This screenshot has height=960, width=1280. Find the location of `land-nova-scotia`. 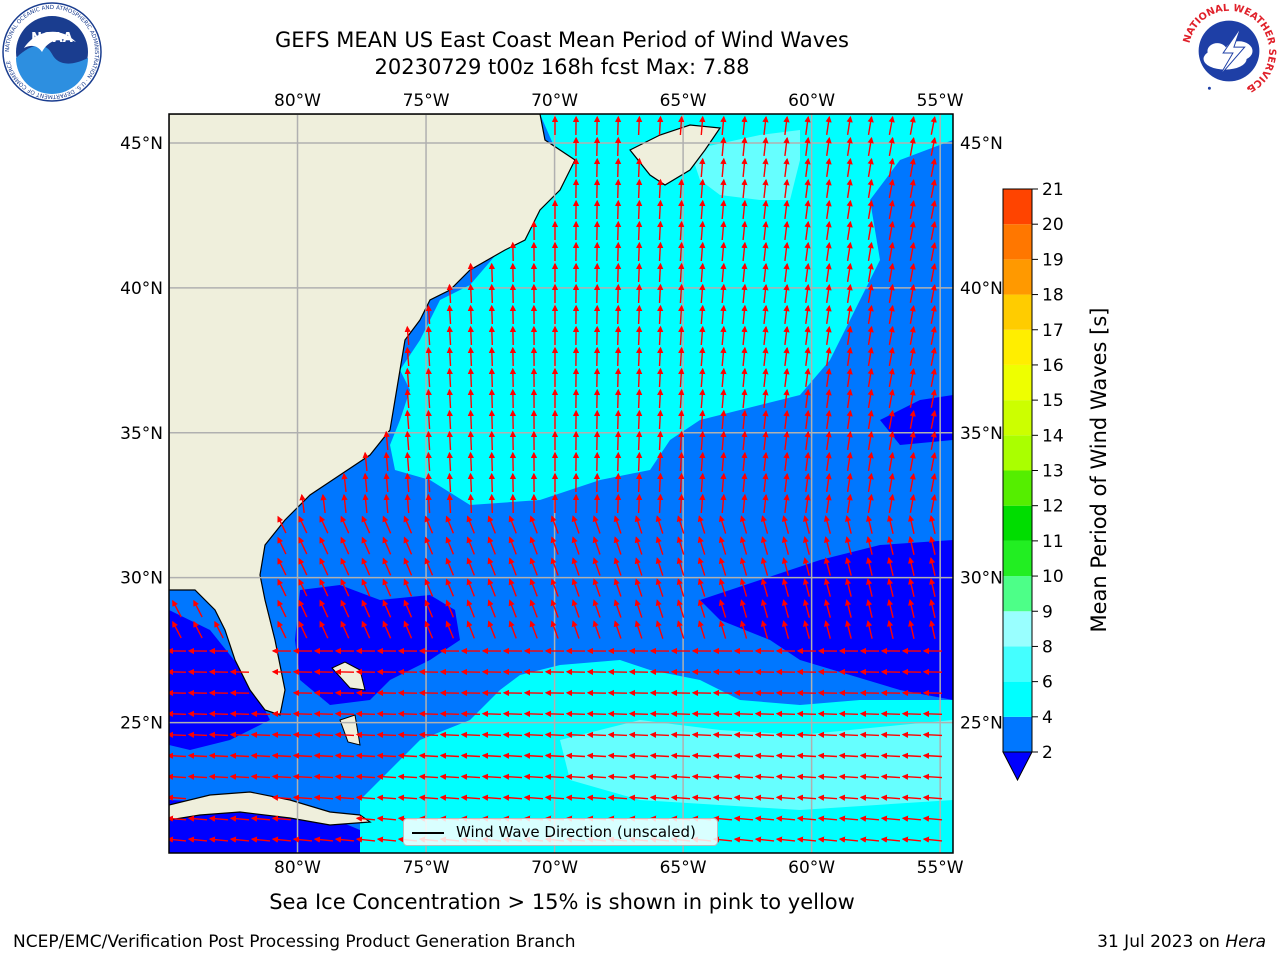

land-nova-scotia is located at coordinates (675, 155).